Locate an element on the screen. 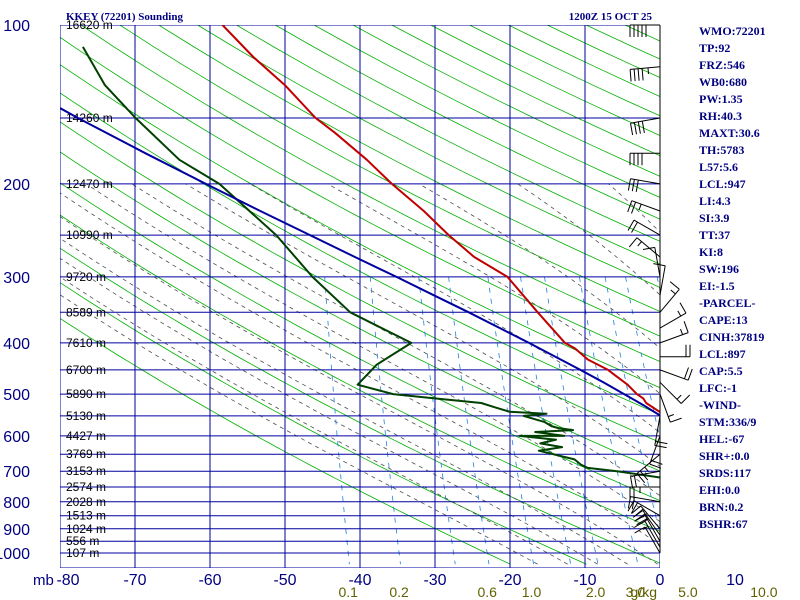 The height and width of the screenshot is (600, 800). stability-index: SI:3.9 is located at coordinates (714, 218).